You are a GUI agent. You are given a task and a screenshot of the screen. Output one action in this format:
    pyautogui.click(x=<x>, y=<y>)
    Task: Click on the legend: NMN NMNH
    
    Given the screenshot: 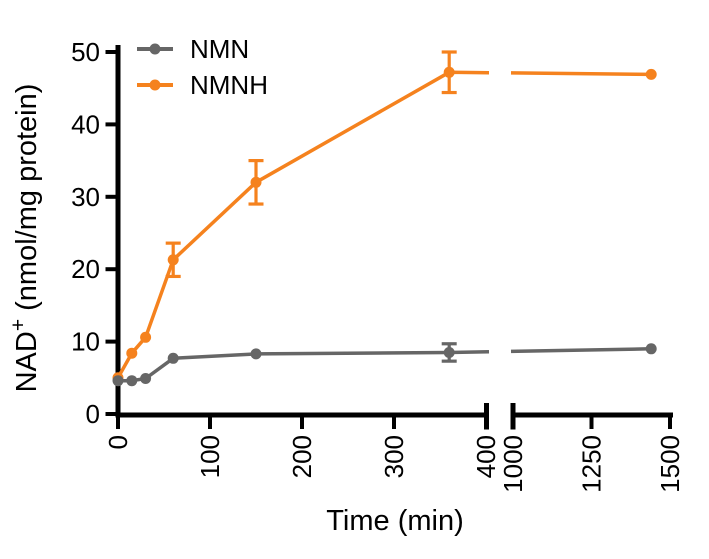 What is the action you would take?
    pyautogui.click(x=202, y=67)
    